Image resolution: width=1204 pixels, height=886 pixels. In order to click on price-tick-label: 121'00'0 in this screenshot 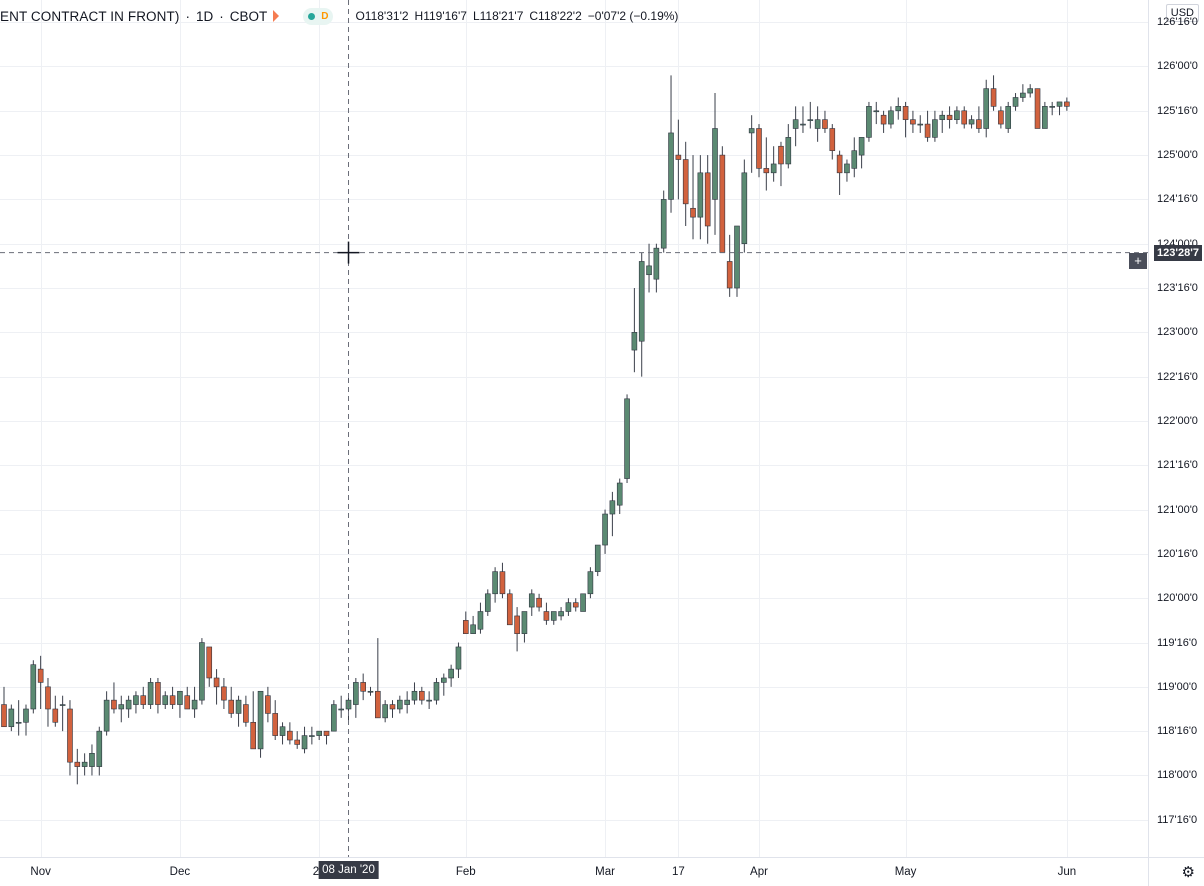, I will do `click(1177, 509)`.